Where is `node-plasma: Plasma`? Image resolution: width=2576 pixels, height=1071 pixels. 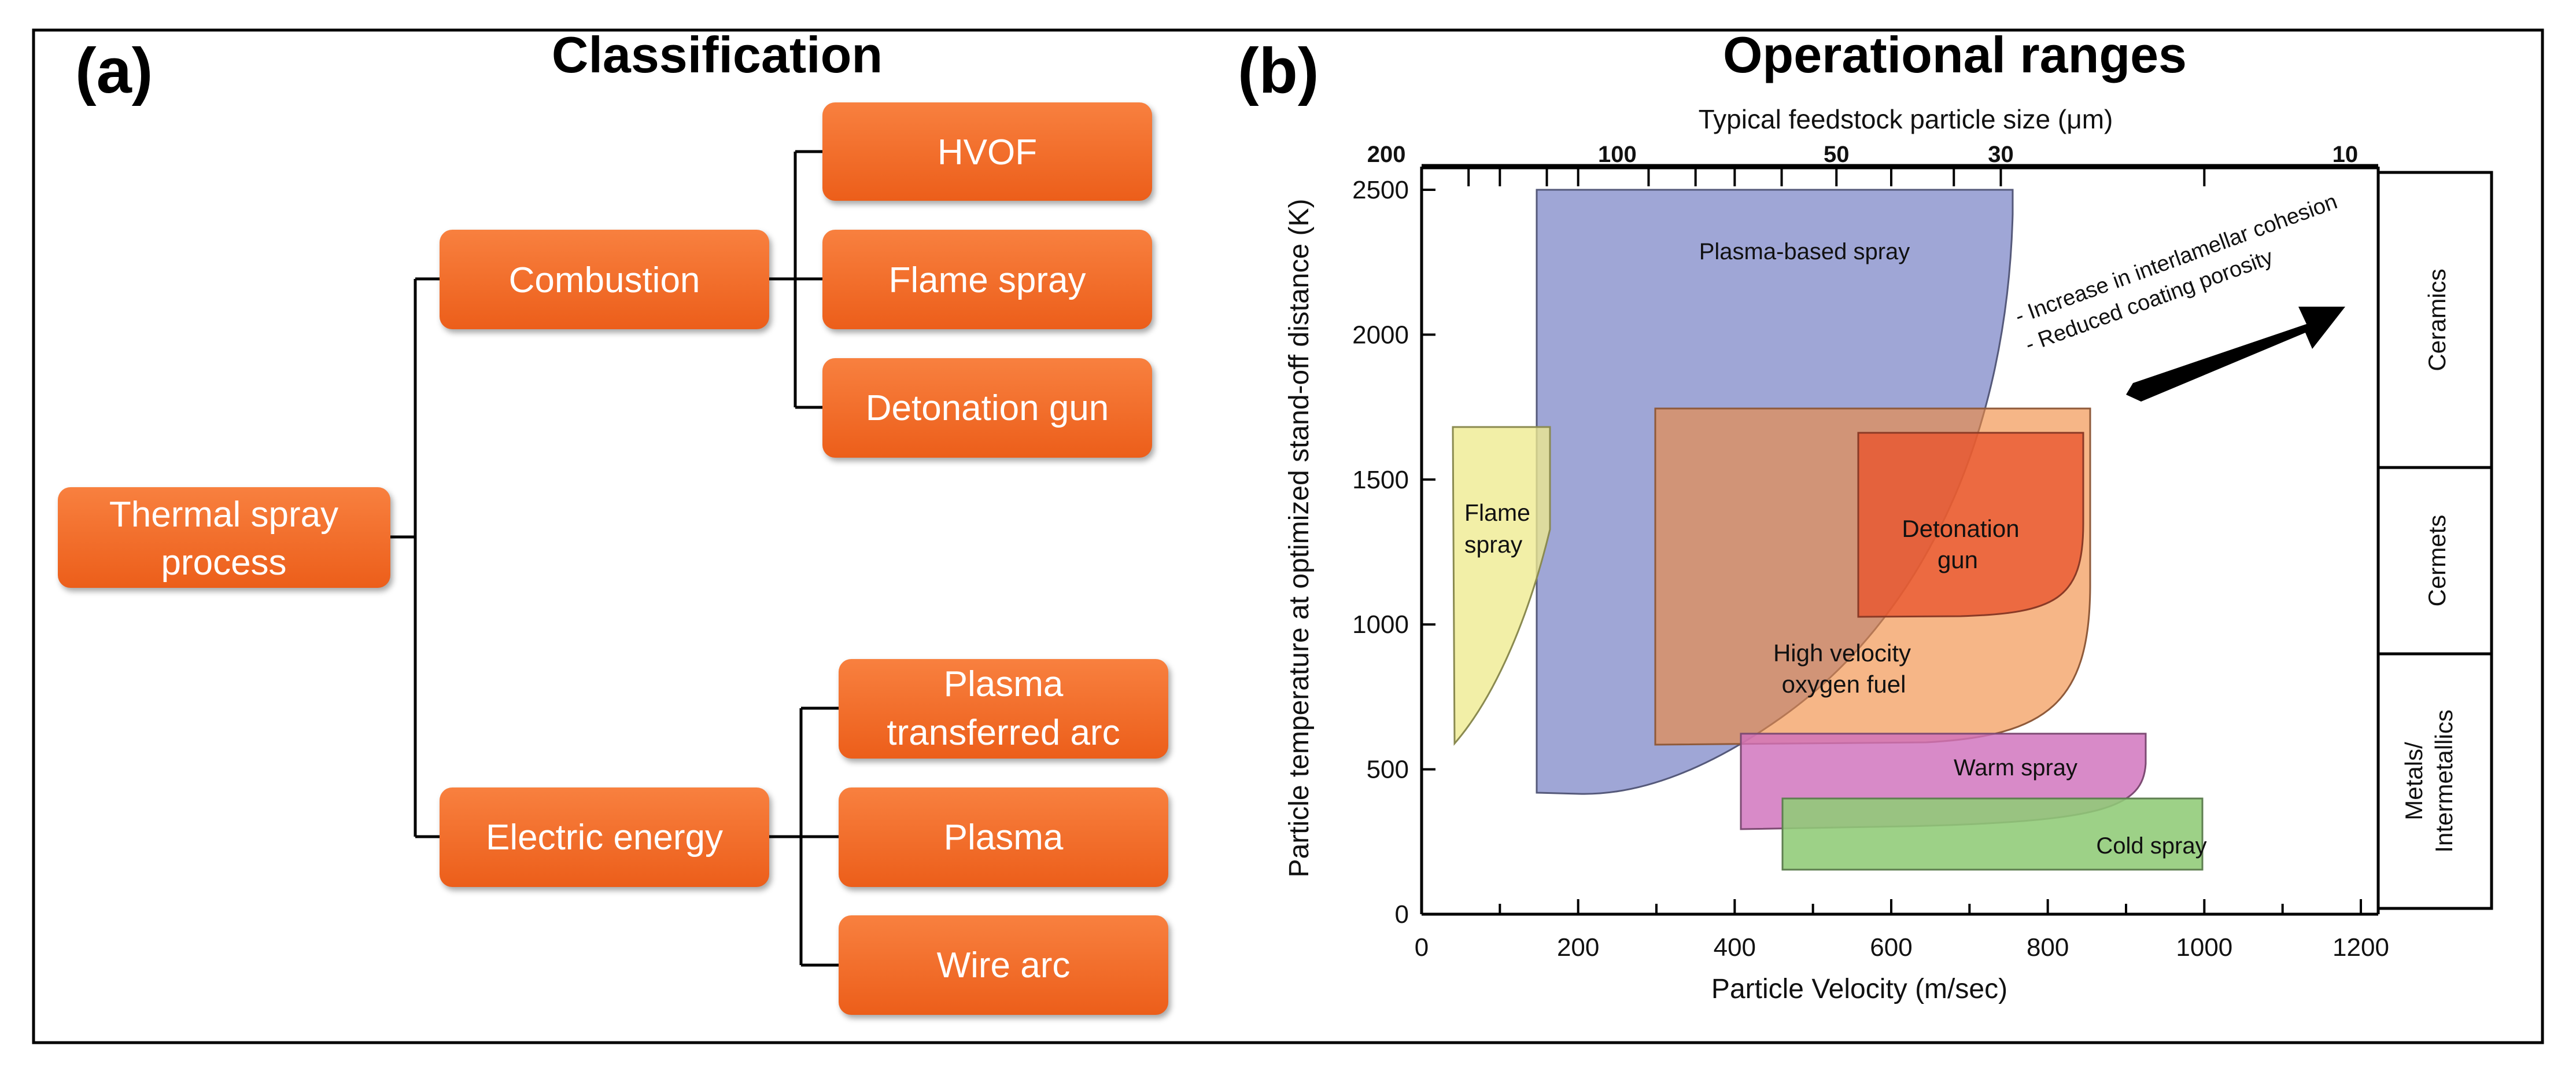 node-plasma: Plasma is located at coordinates (1003, 837).